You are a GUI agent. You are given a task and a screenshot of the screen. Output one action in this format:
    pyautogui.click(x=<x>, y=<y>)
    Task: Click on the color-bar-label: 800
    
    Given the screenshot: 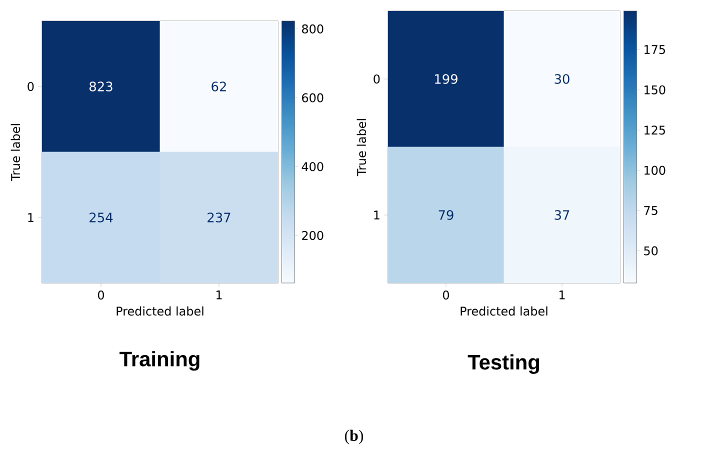 What is the action you would take?
    pyautogui.click(x=313, y=29)
    